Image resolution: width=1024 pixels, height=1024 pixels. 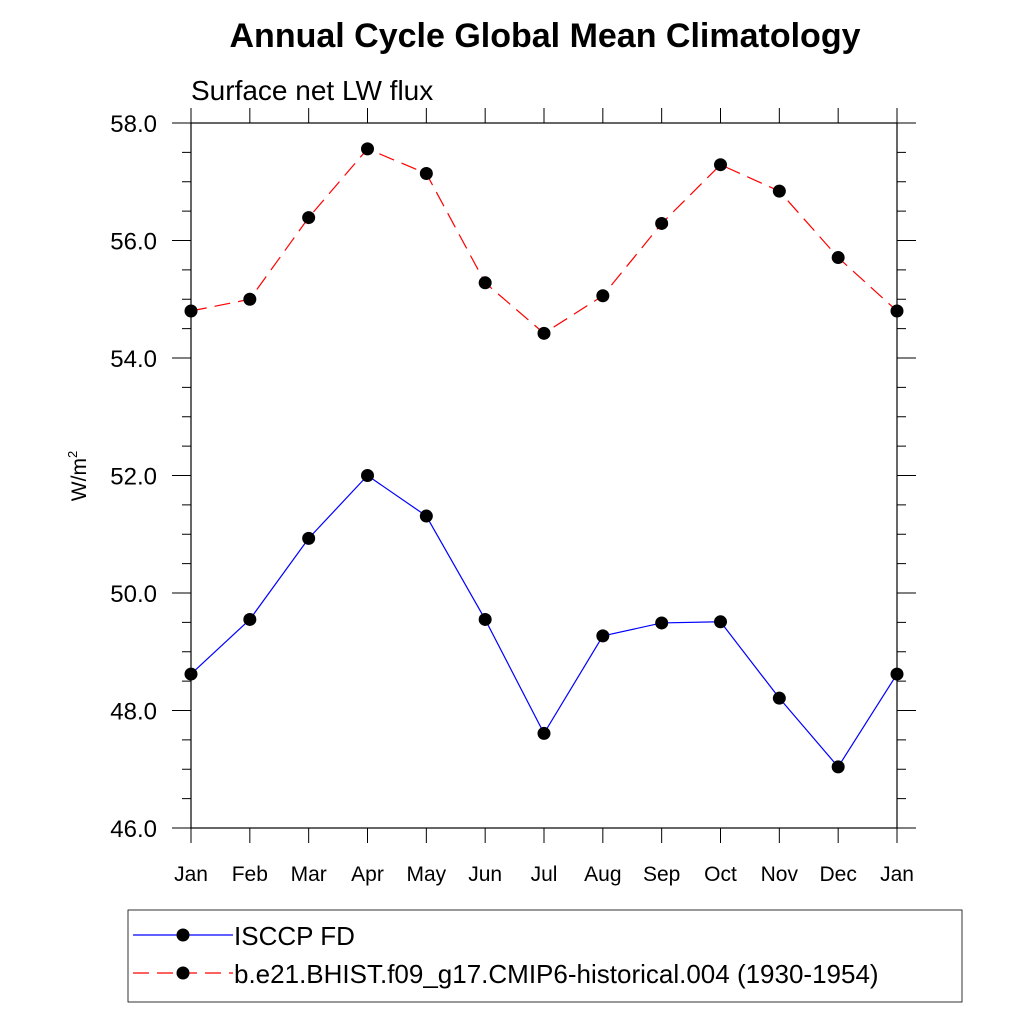 I want to click on x-tick-label: Mar, so click(x=309, y=874).